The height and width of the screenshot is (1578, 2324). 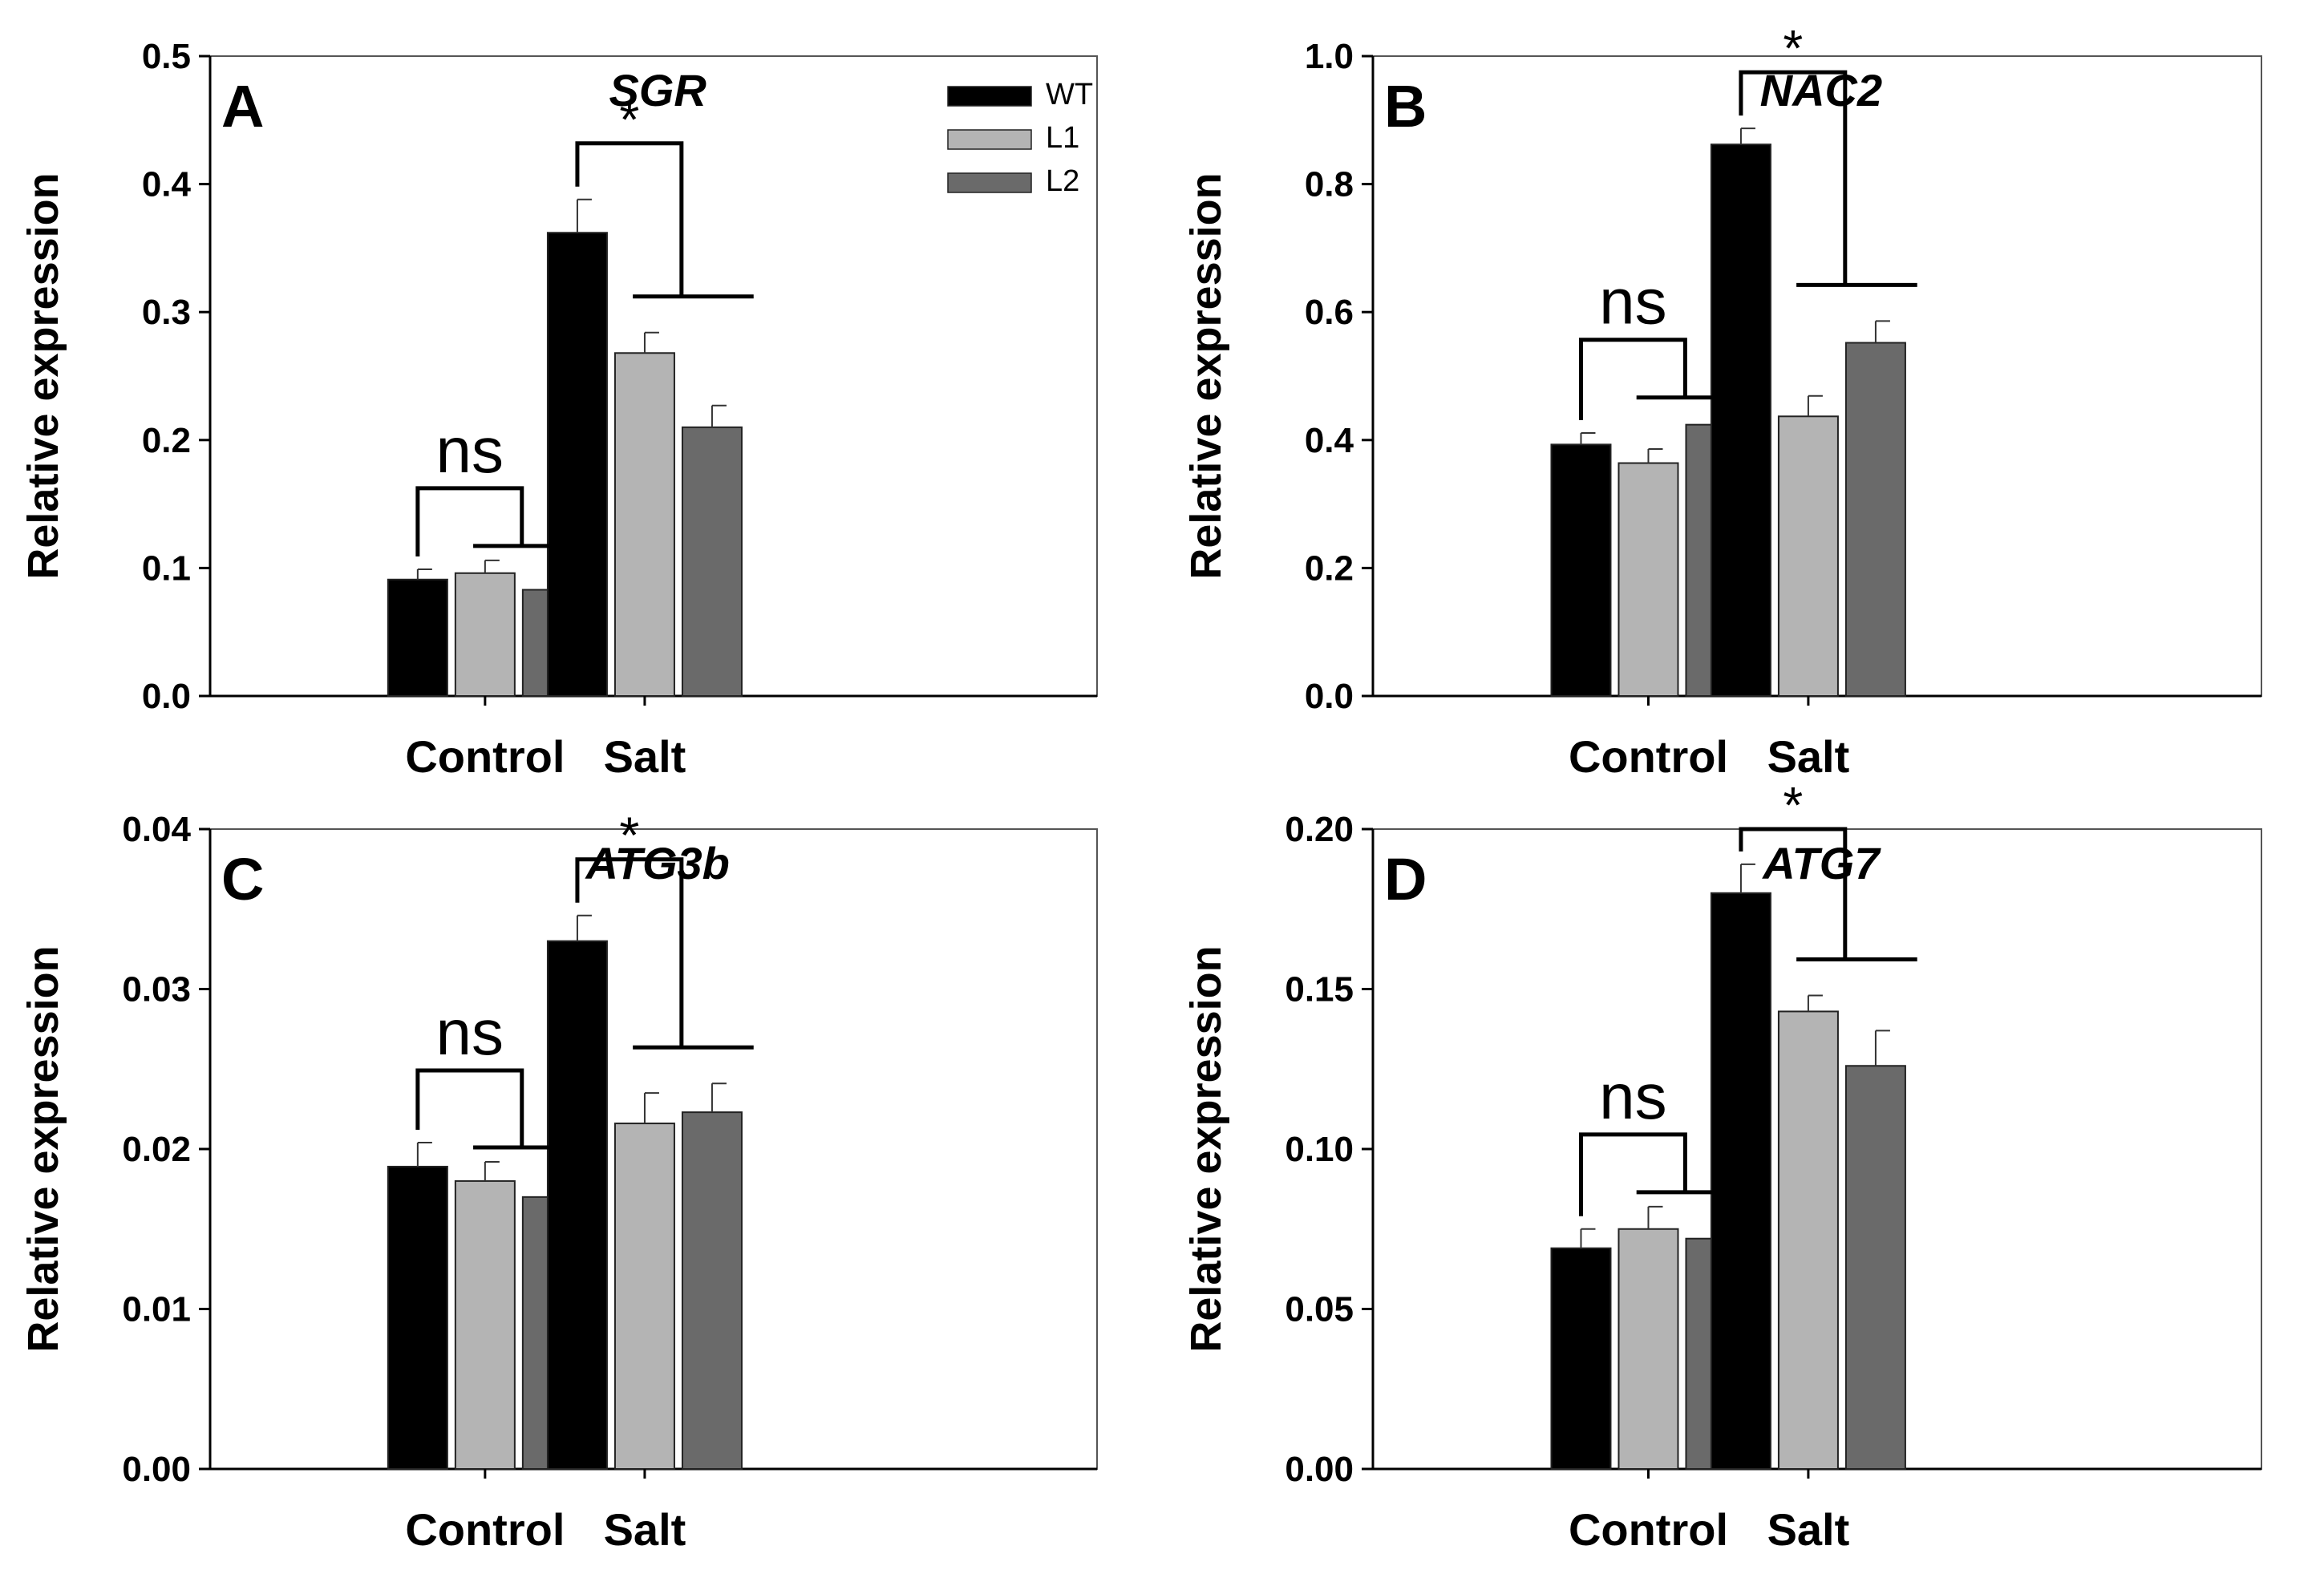 I want to click on panel-letter: D, so click(x=1405, y=879).